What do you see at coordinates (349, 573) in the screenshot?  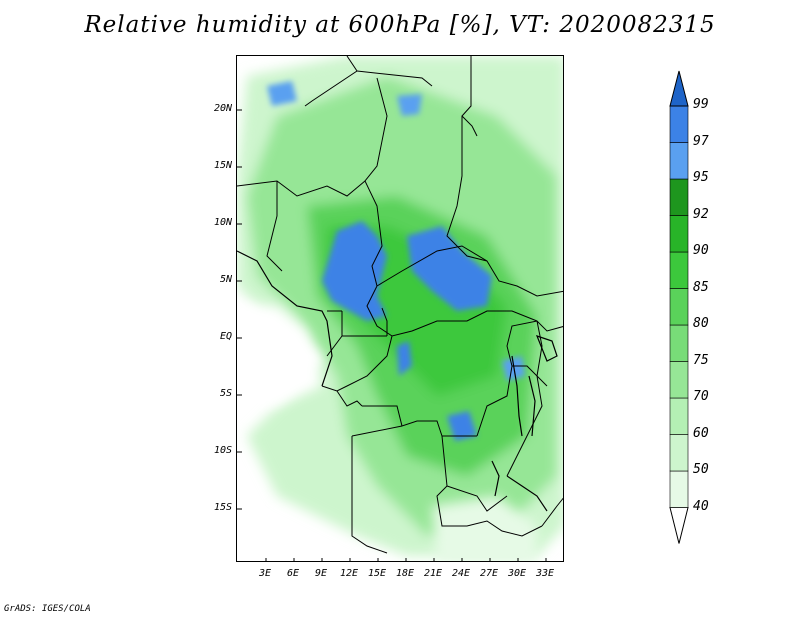 I see `lon-label-12e: 12E` at bounding box center [349, 573].